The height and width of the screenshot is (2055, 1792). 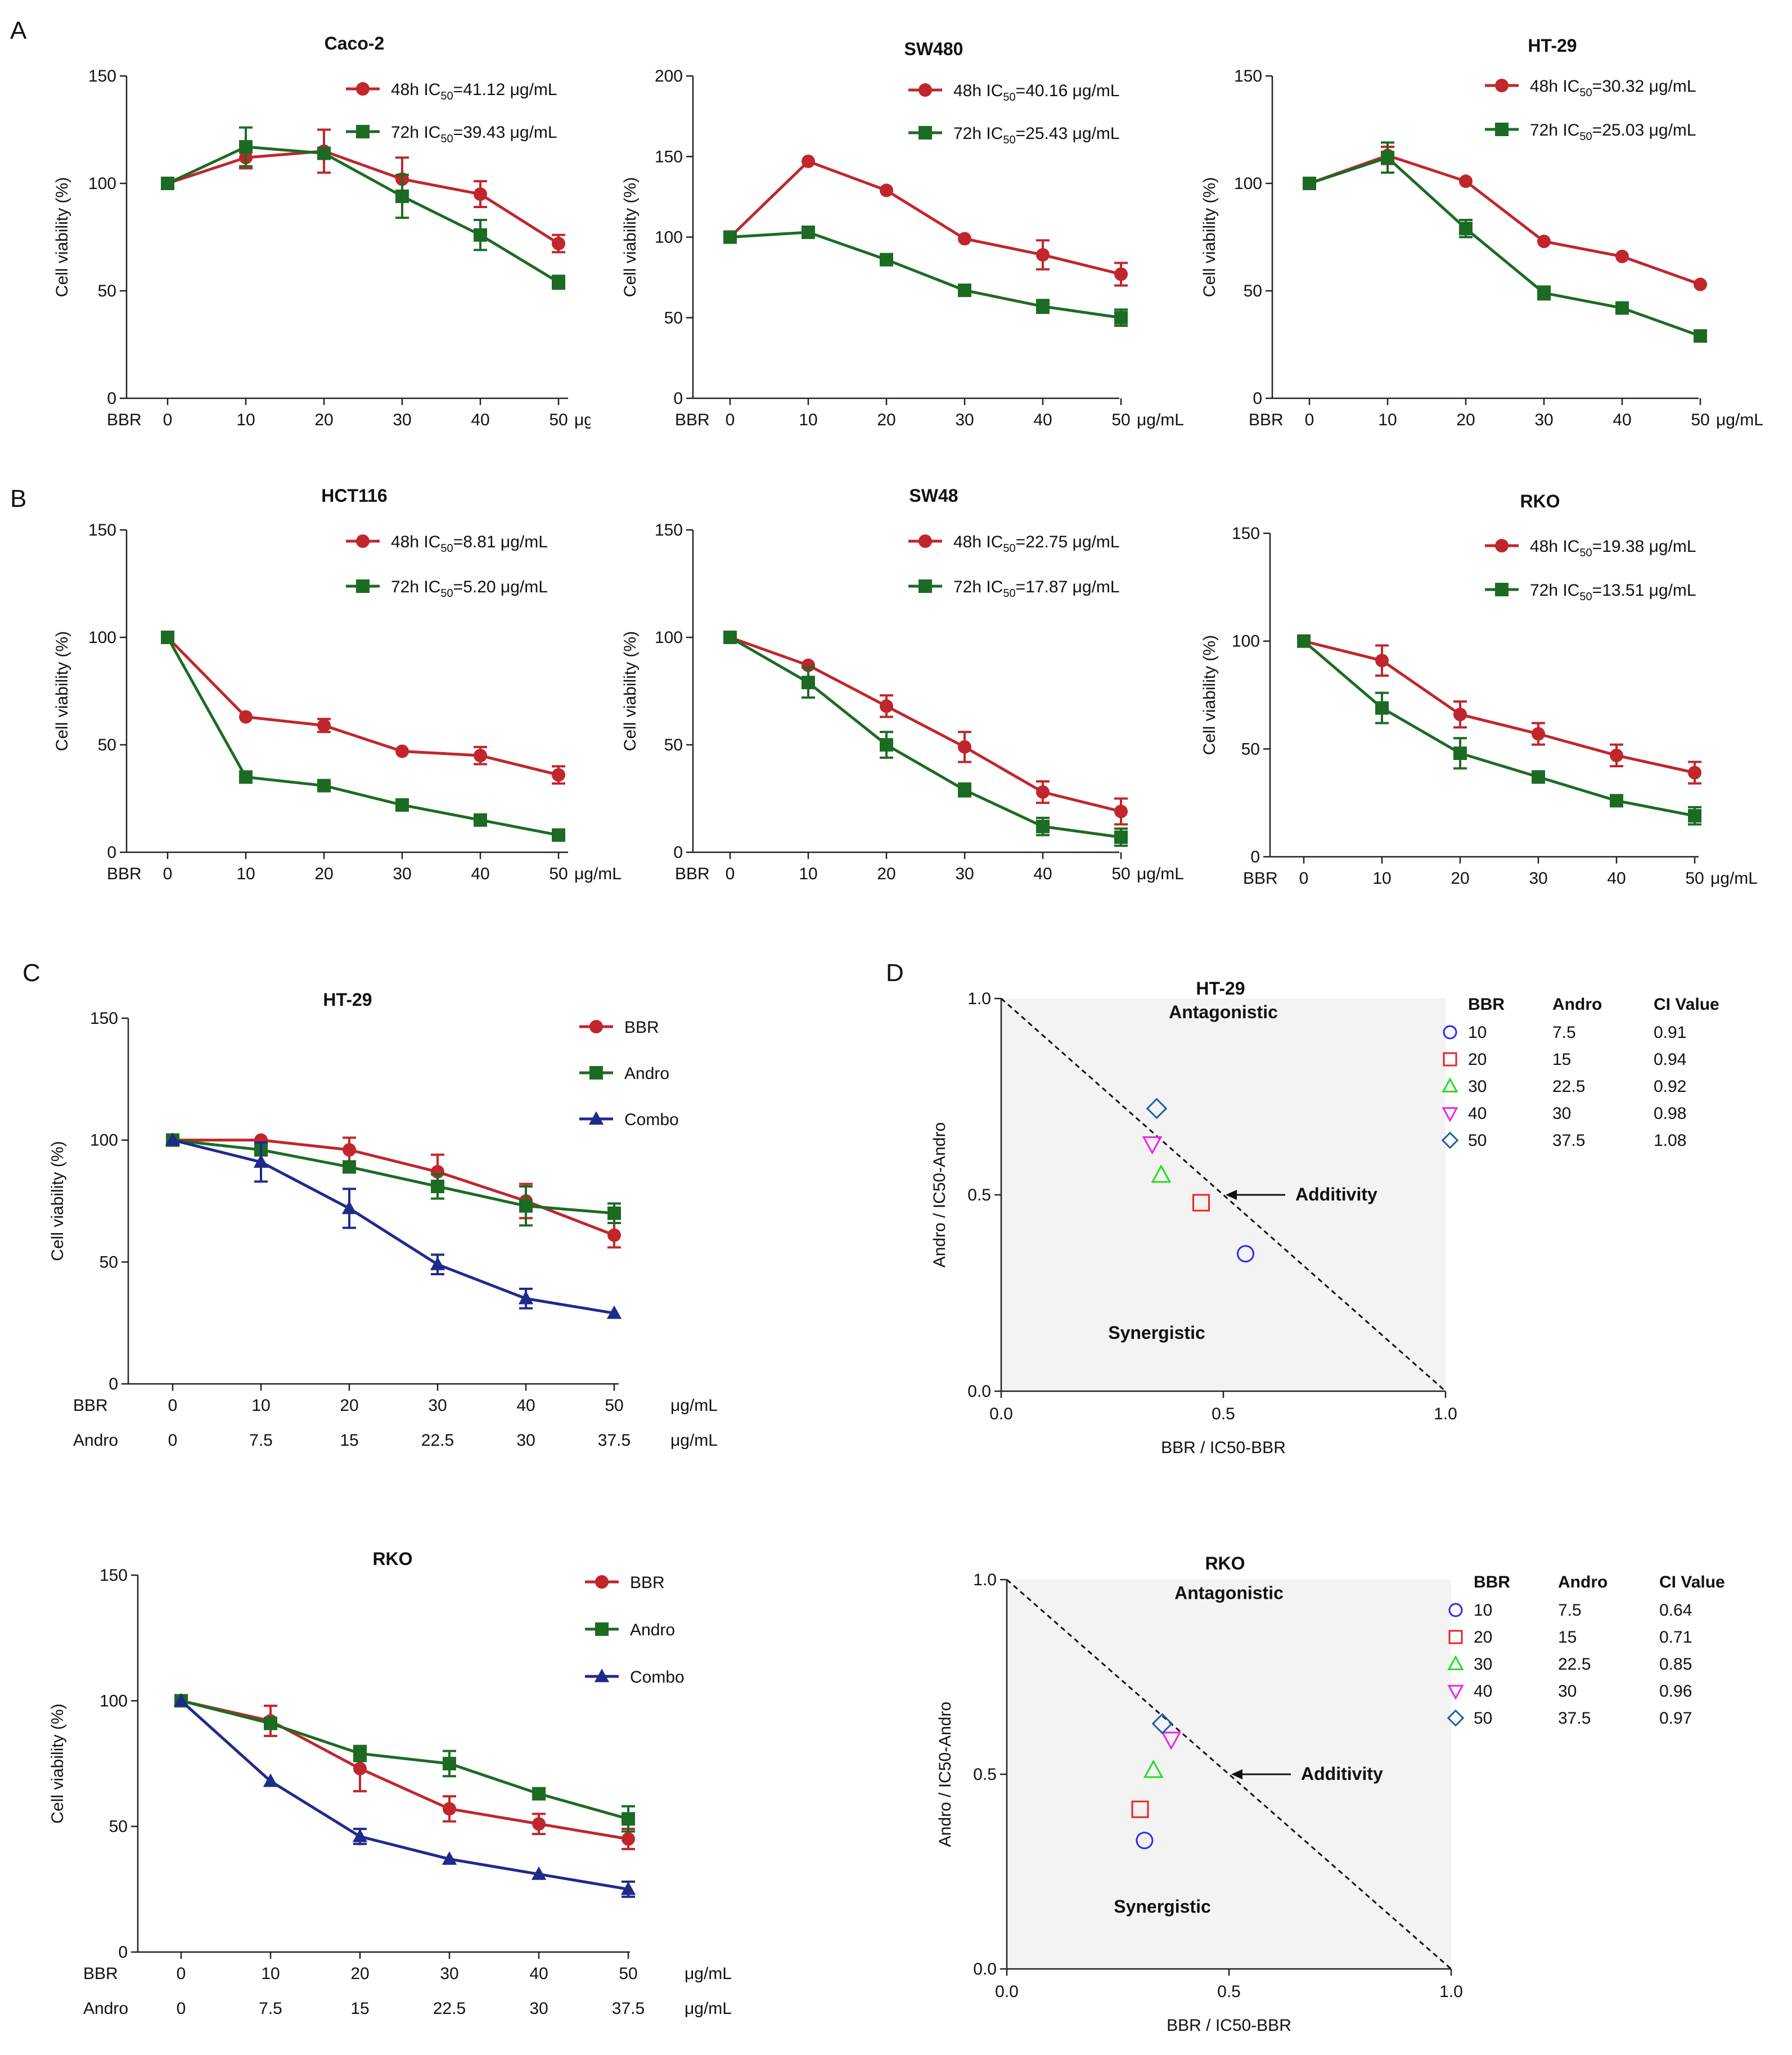 What do you see at coordinates (18, 498) in the screenshot?
I see `panel-label-b: B` at bounding box center [18, 498].